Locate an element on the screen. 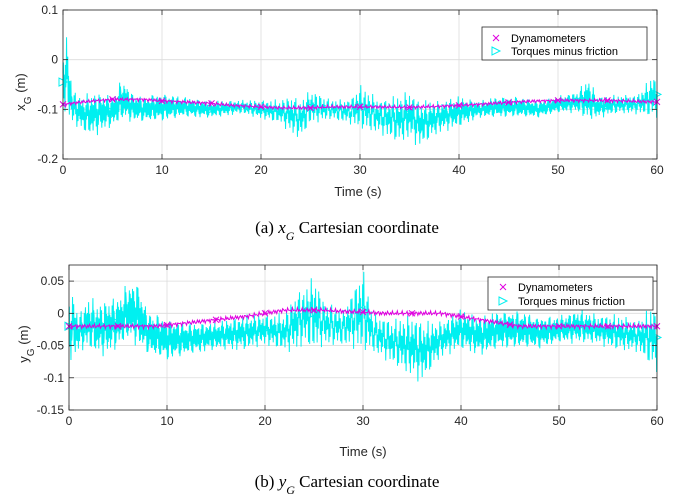 This screenshot has height=495, width=694. y-tick-label: -0.2 is located at coordinates (47, 159).